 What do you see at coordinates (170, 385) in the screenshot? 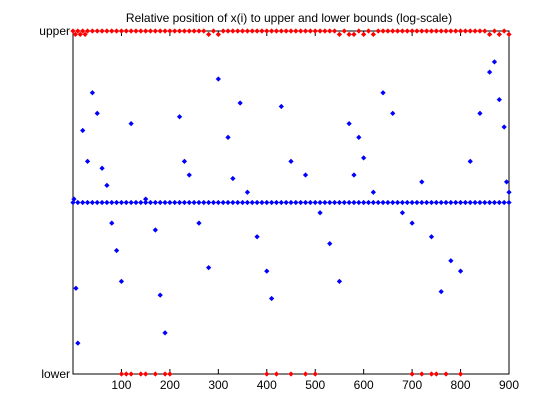
I see `x-tick-label: 200` at bounding box center [170, 385].